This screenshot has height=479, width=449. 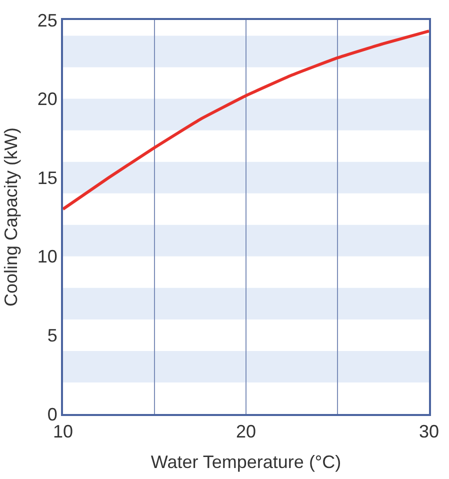 What do you see at coordinates (47, 20) in the screenshot?
I see `y-tick-label: 25` at bounding box center [47, 20].